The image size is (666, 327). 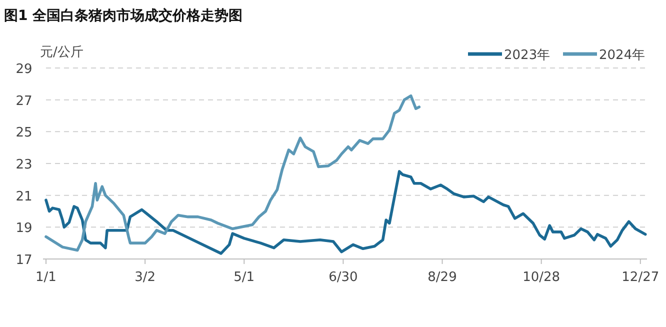 I want to click on y-axis-title: 元/公斤, so click(x=62, y=52).